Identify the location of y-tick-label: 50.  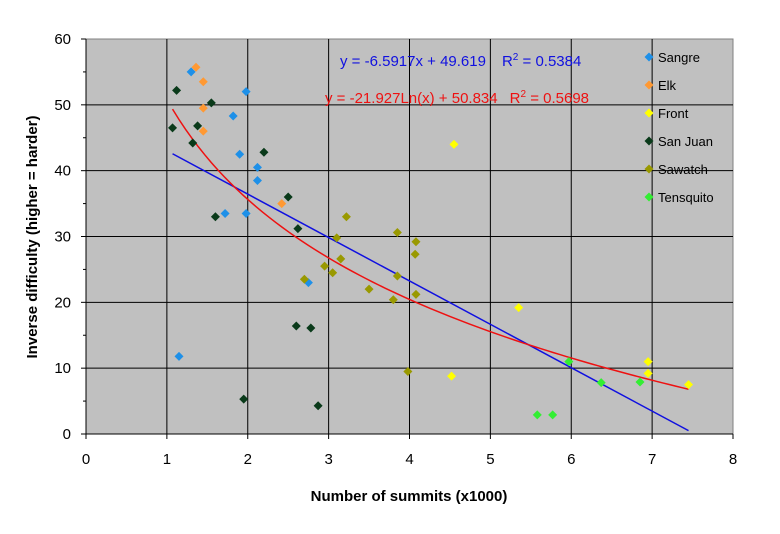
(62, 105).